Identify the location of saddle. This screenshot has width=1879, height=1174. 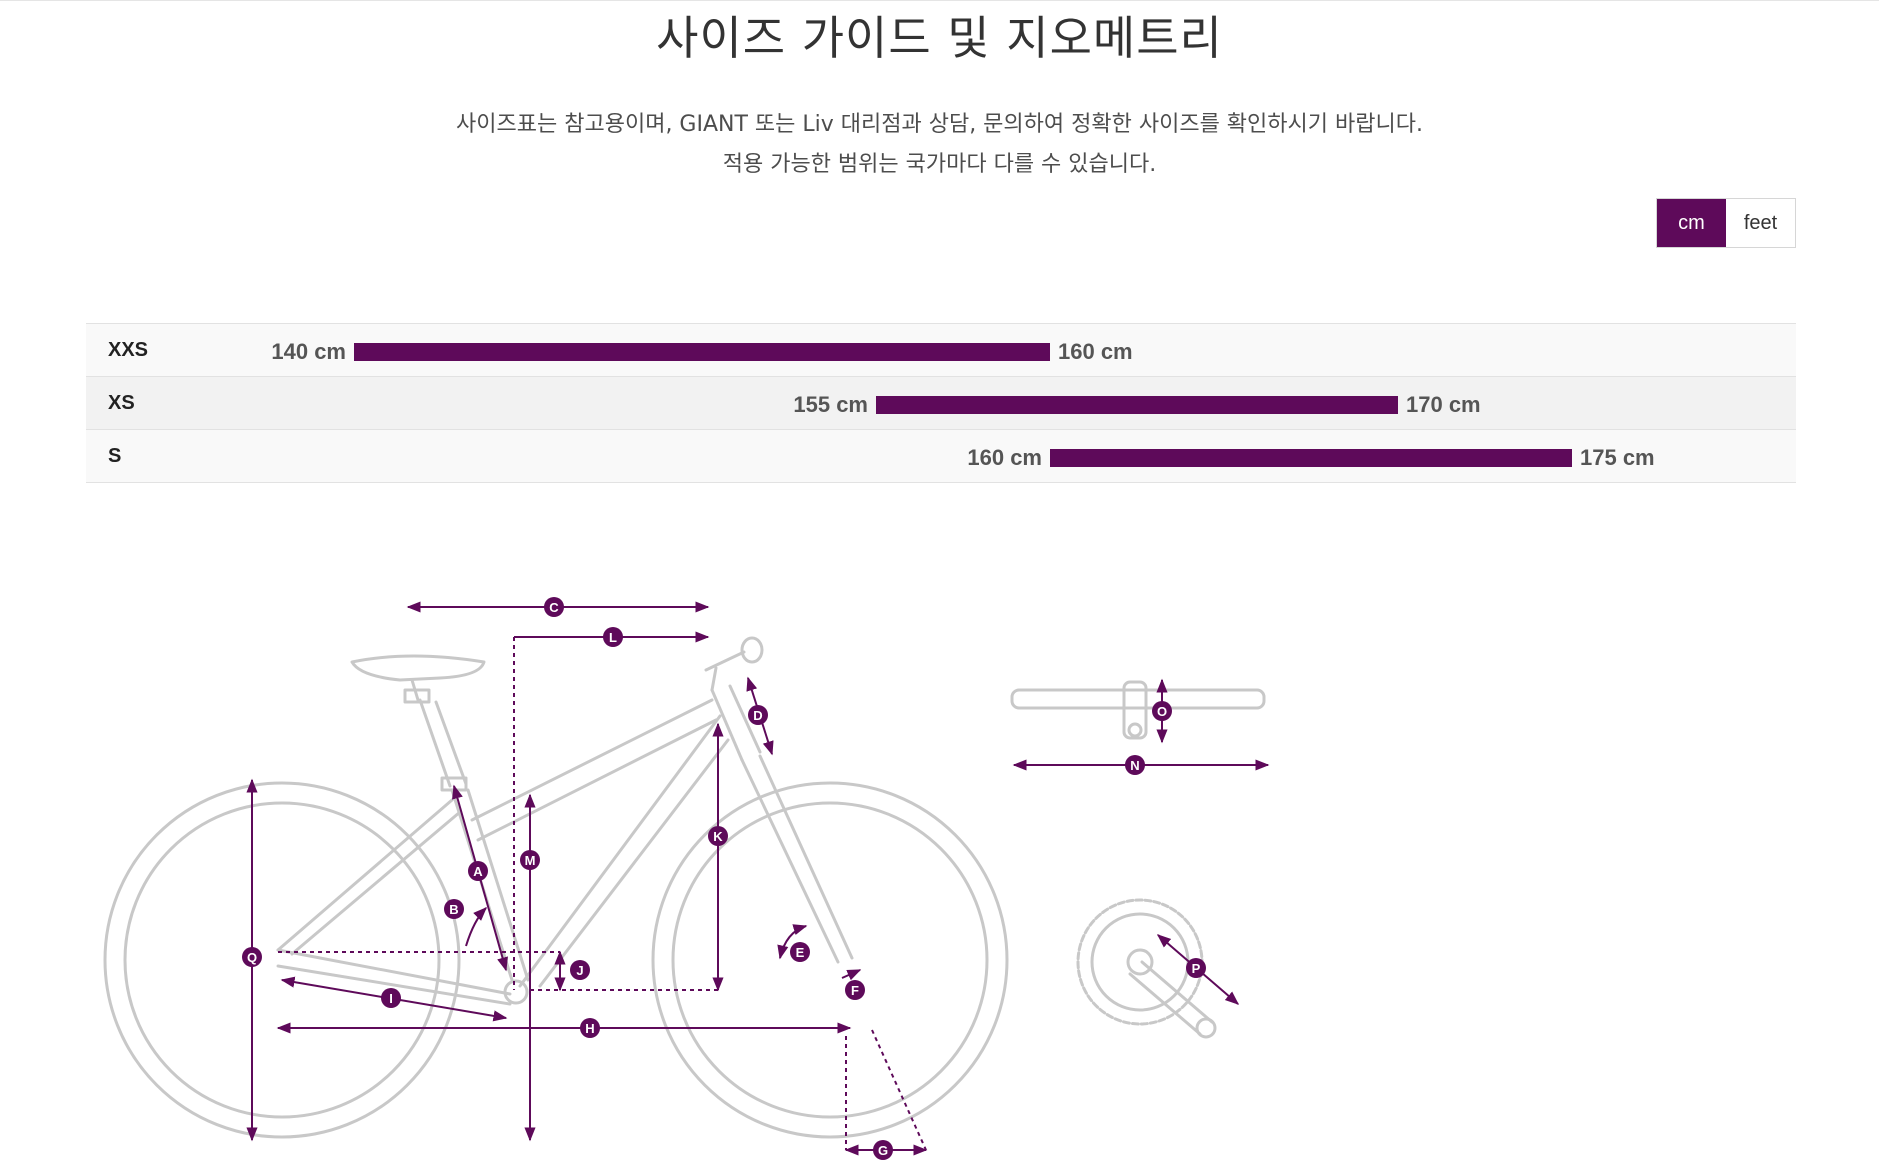
(418, 668).